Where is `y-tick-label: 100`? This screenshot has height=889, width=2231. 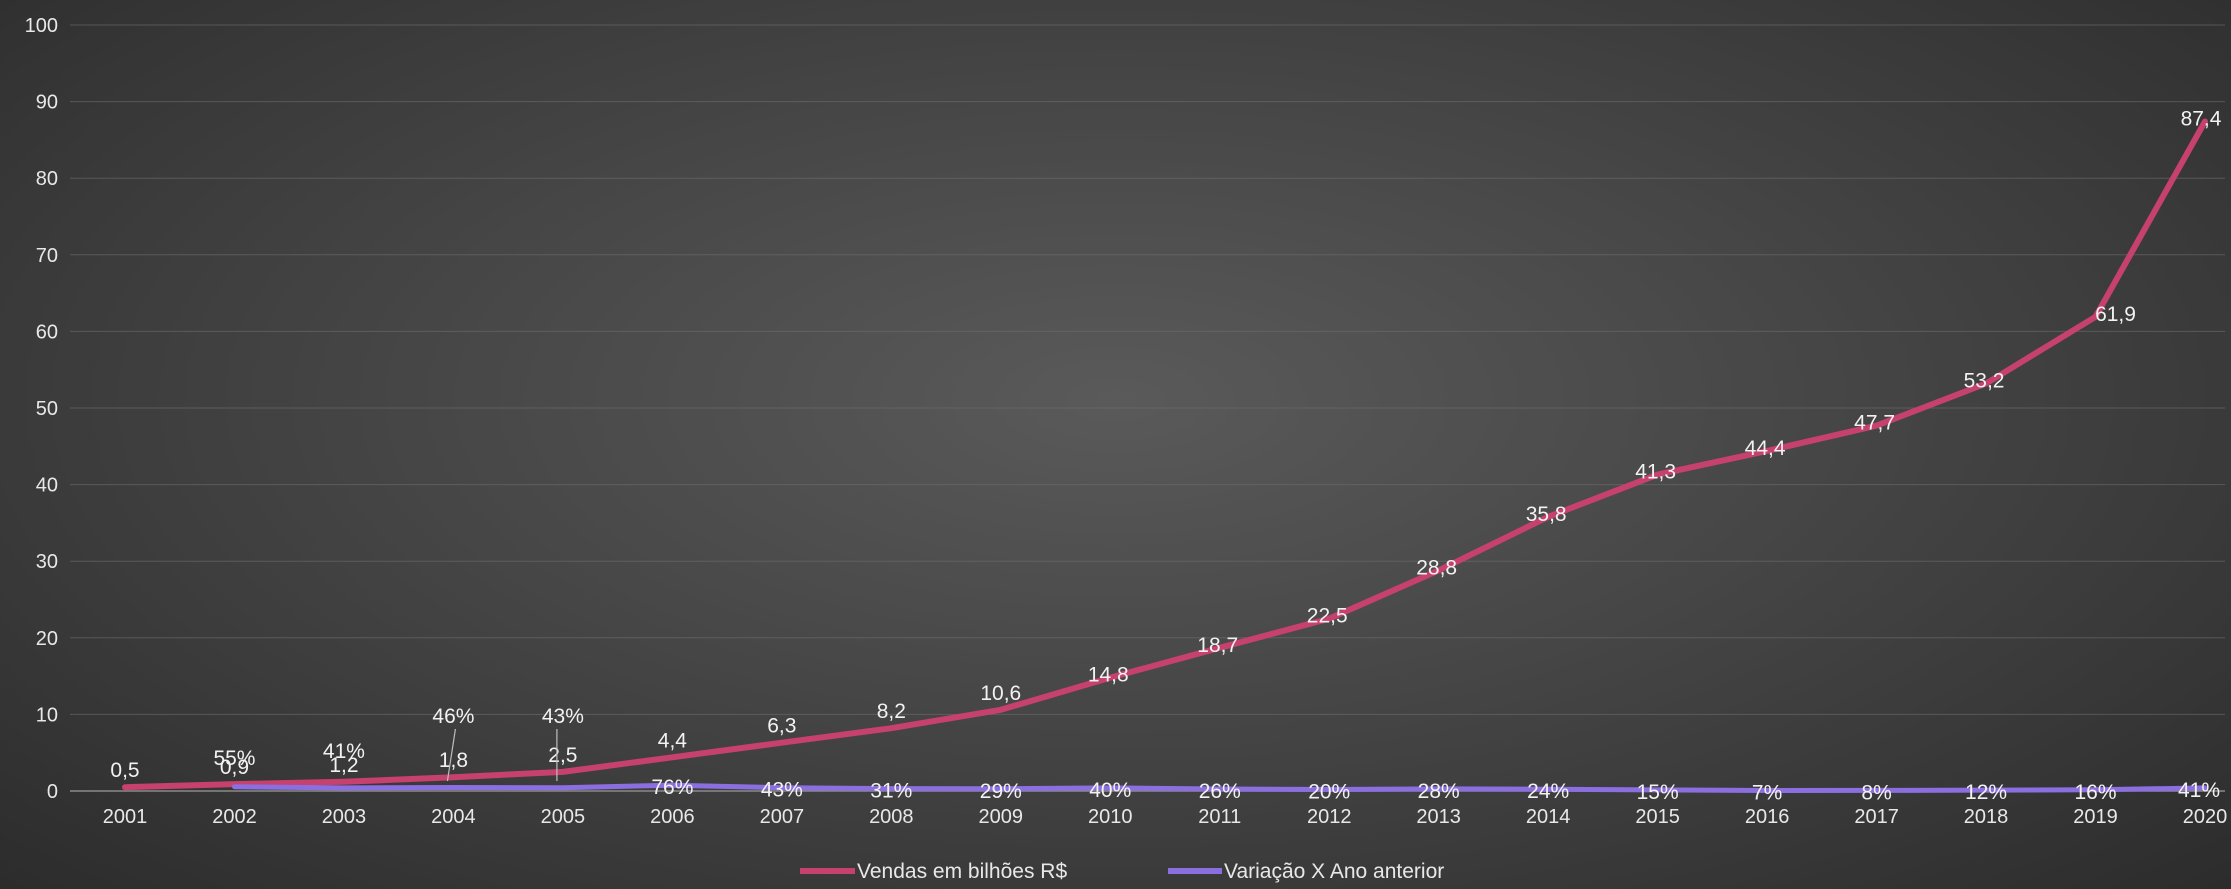 y-tick-label: 100 is located at coordinates (41, 26).